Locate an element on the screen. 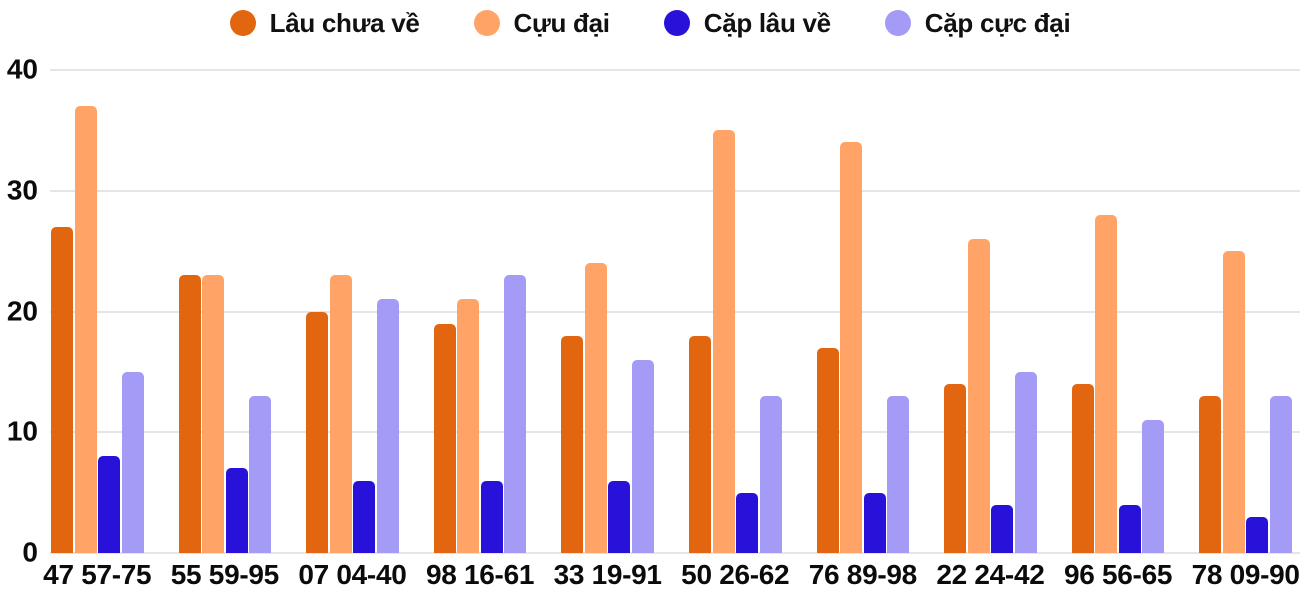  bar-group: 22 24-42 is located at coordinates (990, 330).